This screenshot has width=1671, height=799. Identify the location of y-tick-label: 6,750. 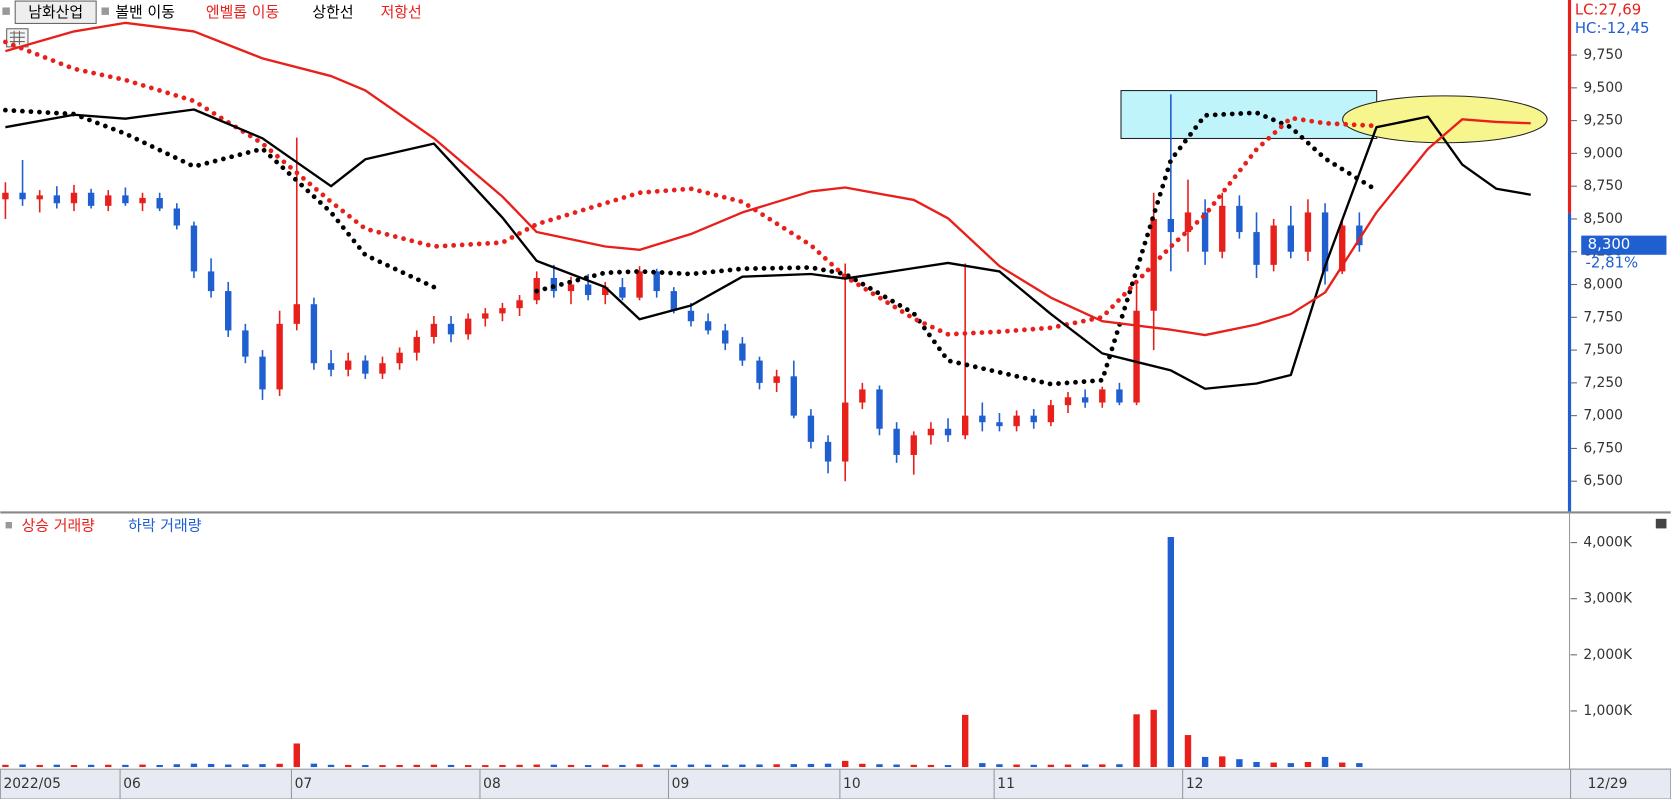
(1603, 448).